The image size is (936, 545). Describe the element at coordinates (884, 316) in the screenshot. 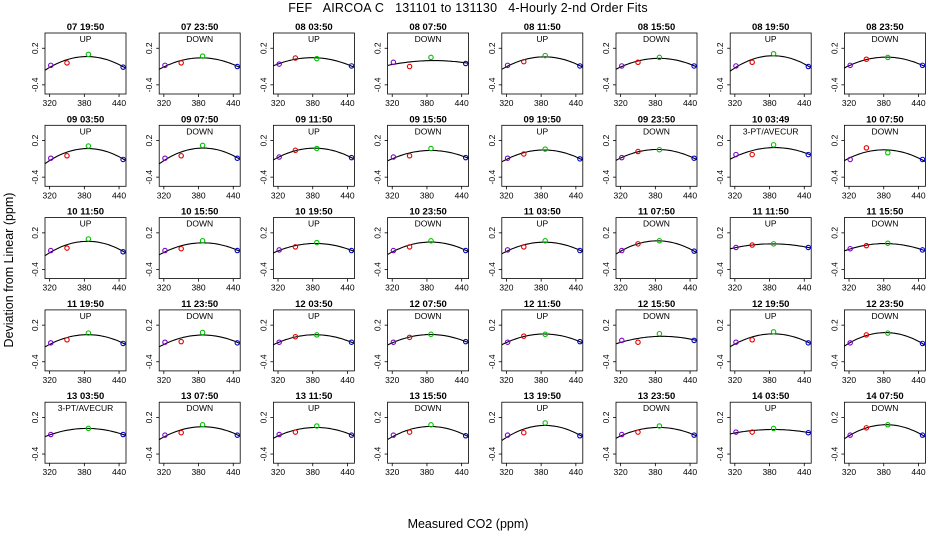

I see `panel-label: DOWN` at that location.